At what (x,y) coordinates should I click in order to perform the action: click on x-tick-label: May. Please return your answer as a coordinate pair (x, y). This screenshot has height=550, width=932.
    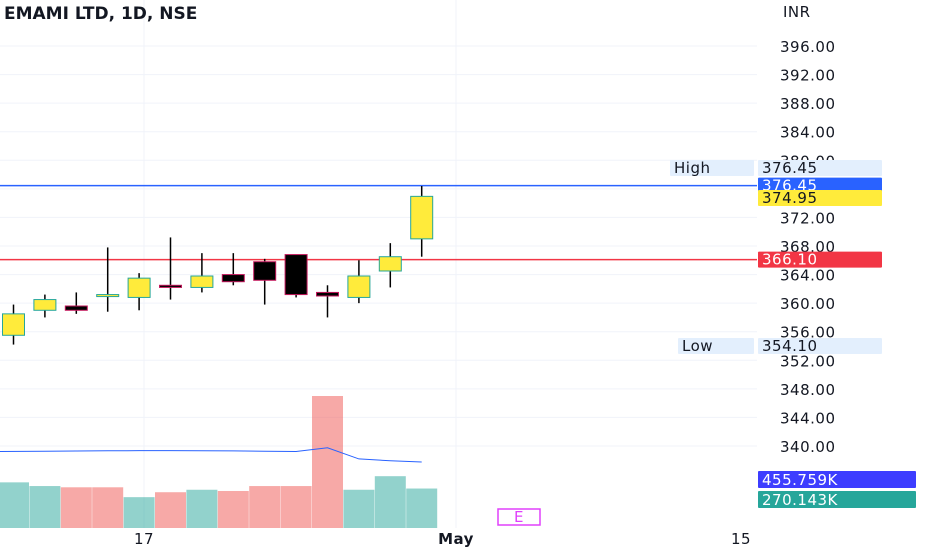
    Looking at the image, I should click on (456, 539).